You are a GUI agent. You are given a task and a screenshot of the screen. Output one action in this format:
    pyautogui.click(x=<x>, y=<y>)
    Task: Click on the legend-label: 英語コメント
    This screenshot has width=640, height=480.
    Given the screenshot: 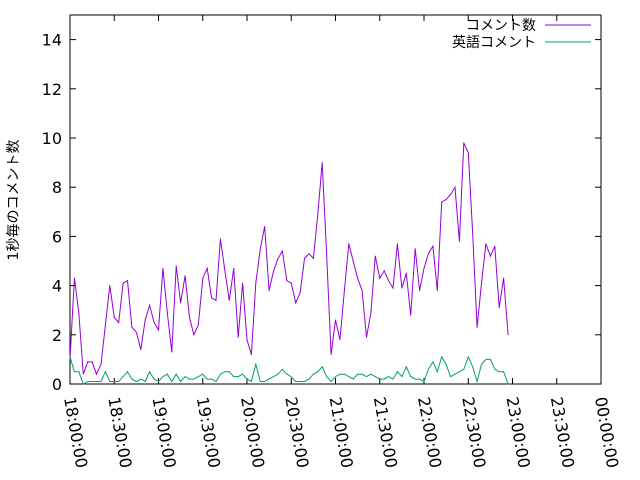 What is the action you would take?
    pyautogui.click(x=494, y=42)
    